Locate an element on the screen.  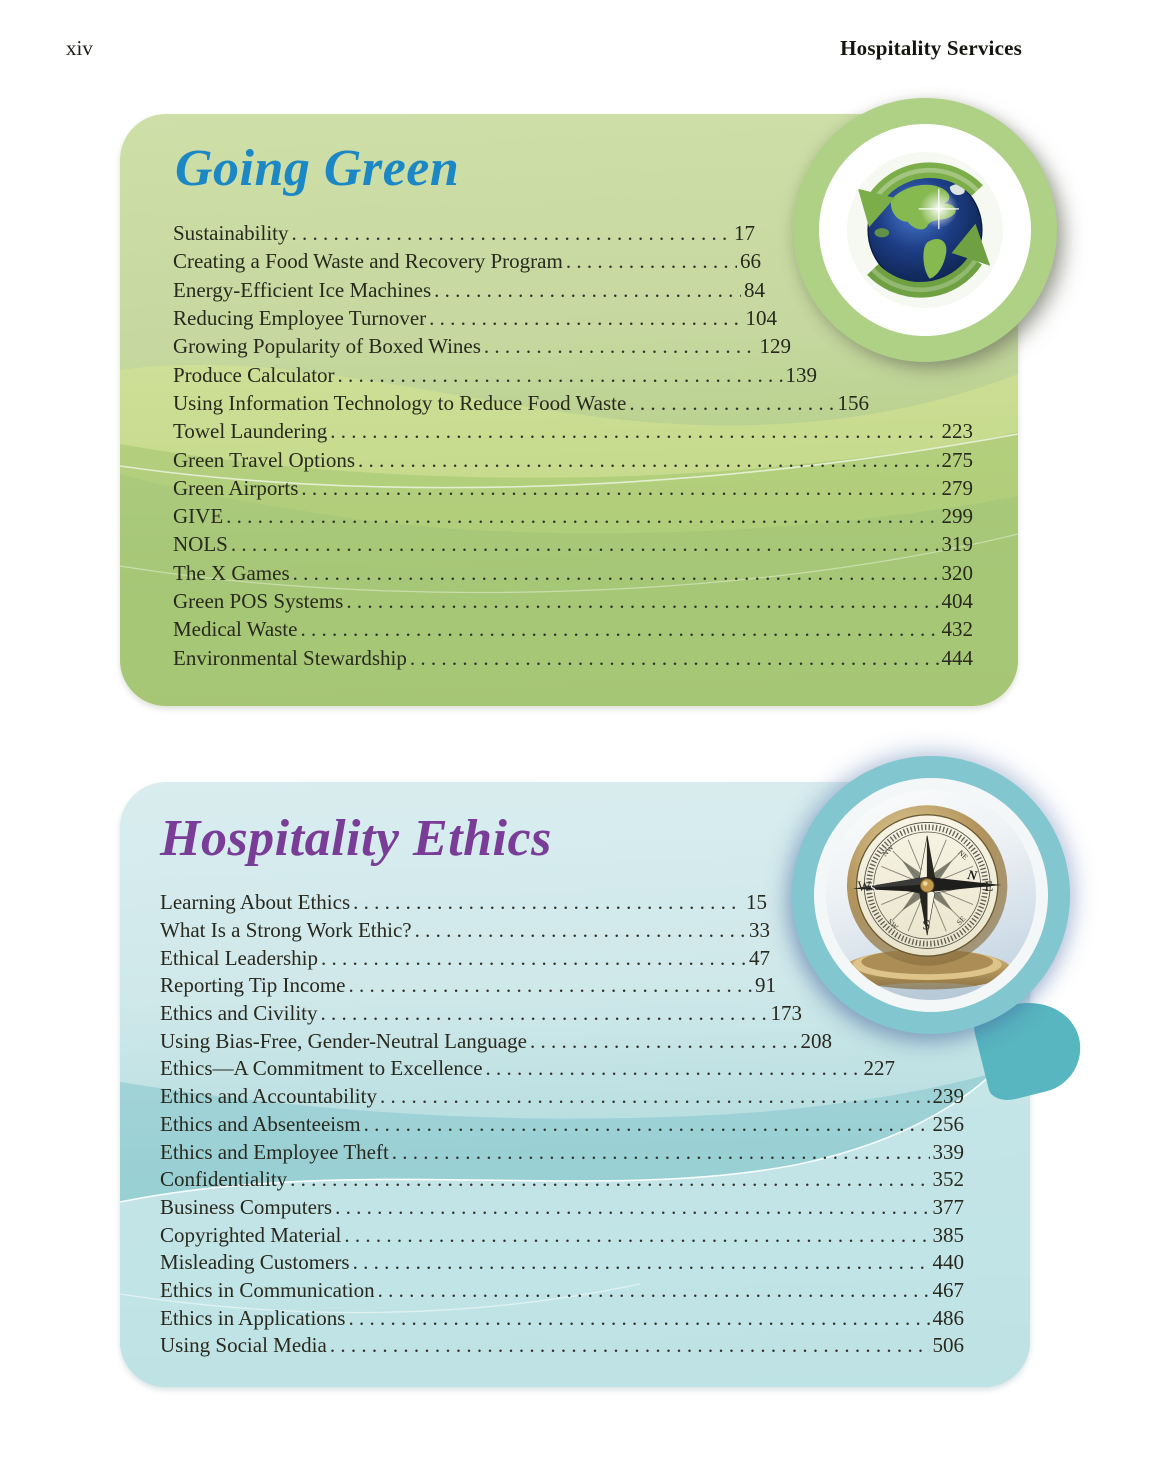
toc-entry-page: 129 is located at coordinates (775, 346).